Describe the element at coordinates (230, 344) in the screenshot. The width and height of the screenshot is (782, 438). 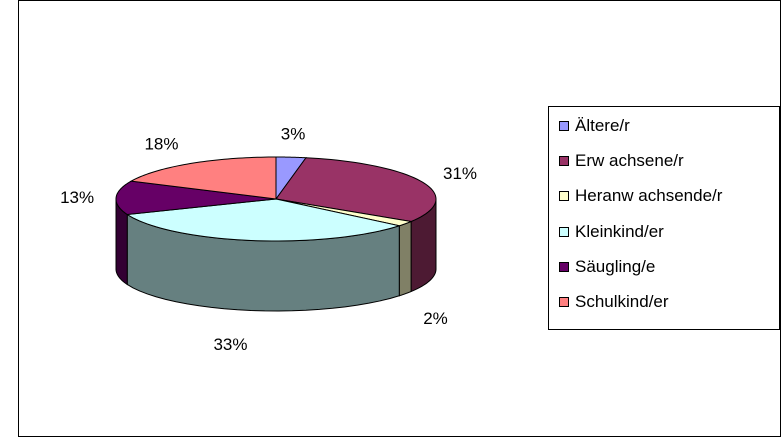
I see `data-label: 33%` at that location.